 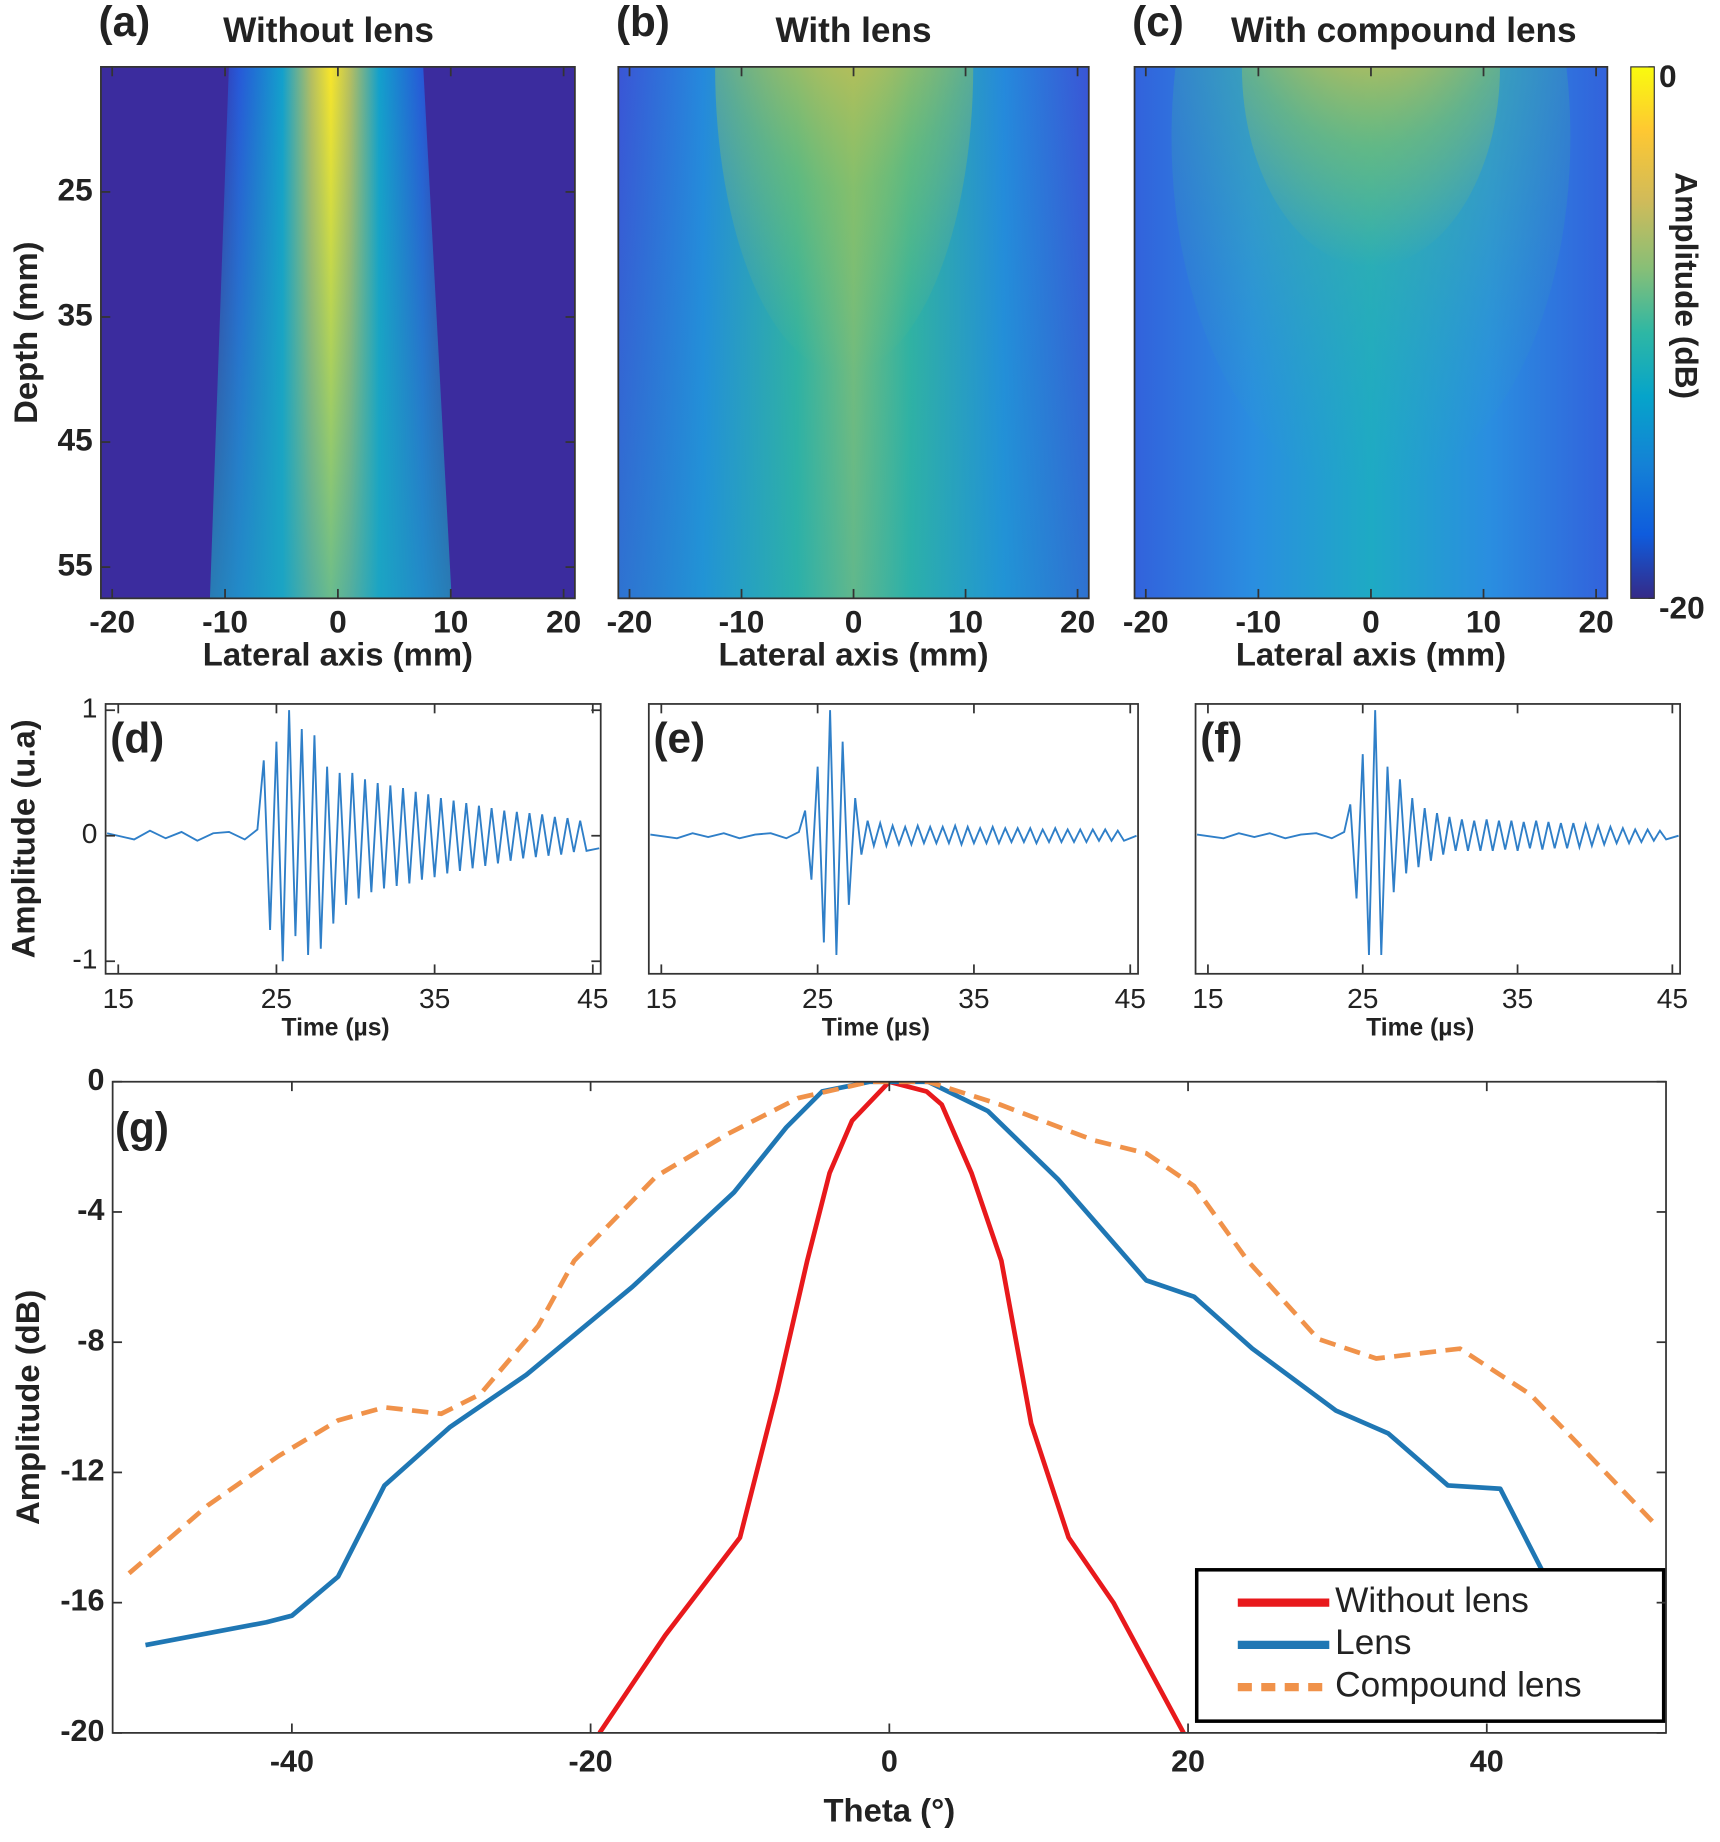 What do you see at coordinates (1682, 607) in the screenshot?
I see `colorbar-tick-label: -20` at bounding box center [1682, 607].